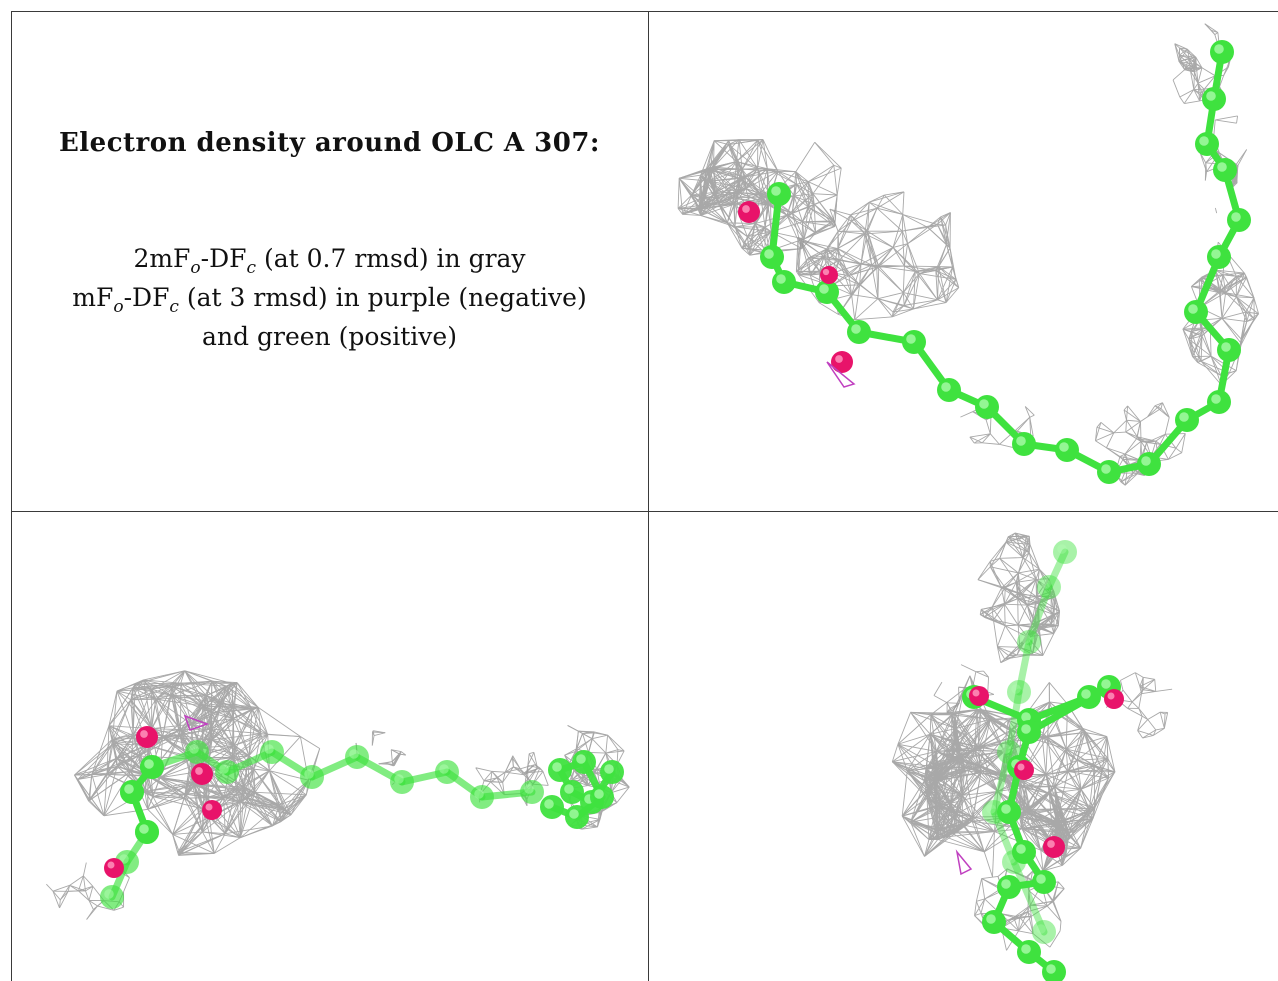  What do you see at coordinates (329, 143) in the screenshot?
I see `figure-title: Electron density around OLC A 307:` at bounding box center [329, 143].